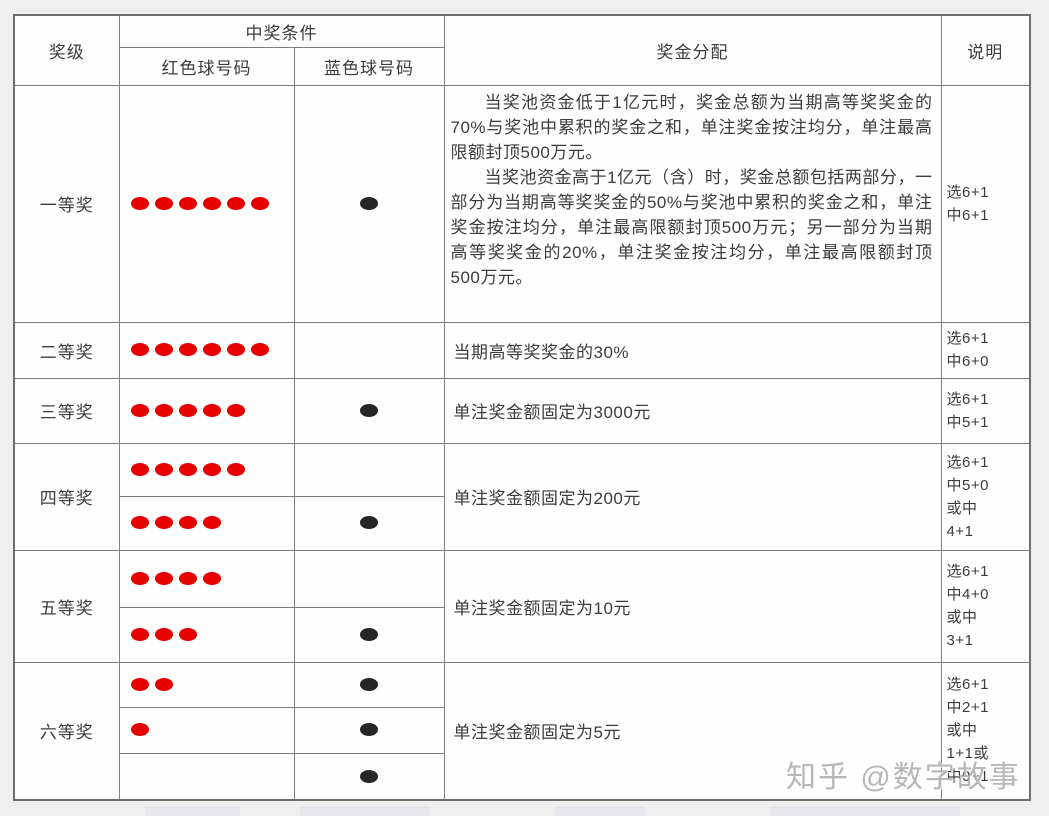  What do you see at coordinates (66, 203) in the screenshot?
I see `prize-level-1: 一等奖` at bounding box center [66, 203].